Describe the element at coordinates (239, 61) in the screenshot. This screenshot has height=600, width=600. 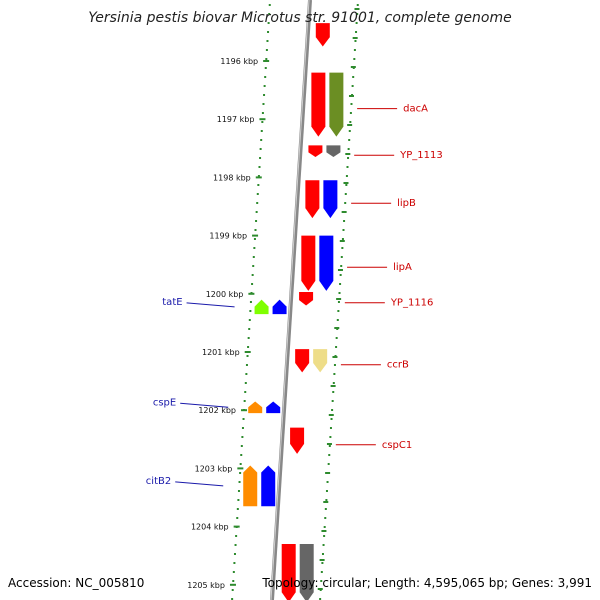
I see `scale-tick-label: 1196 kbp` at that location.